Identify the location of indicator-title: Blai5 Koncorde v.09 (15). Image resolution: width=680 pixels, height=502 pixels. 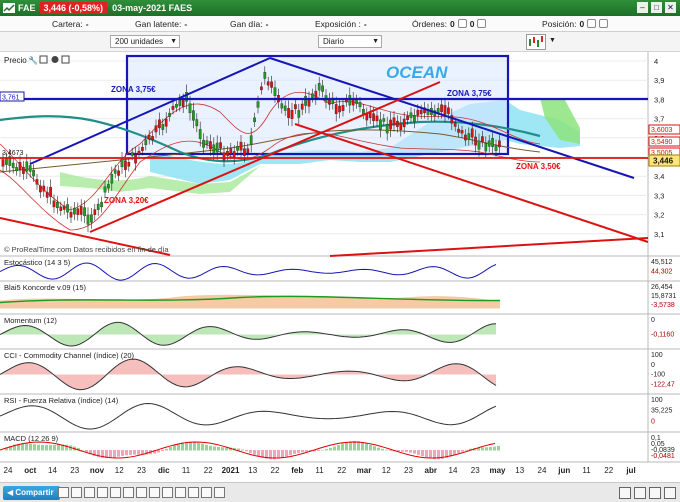
(45, 287).